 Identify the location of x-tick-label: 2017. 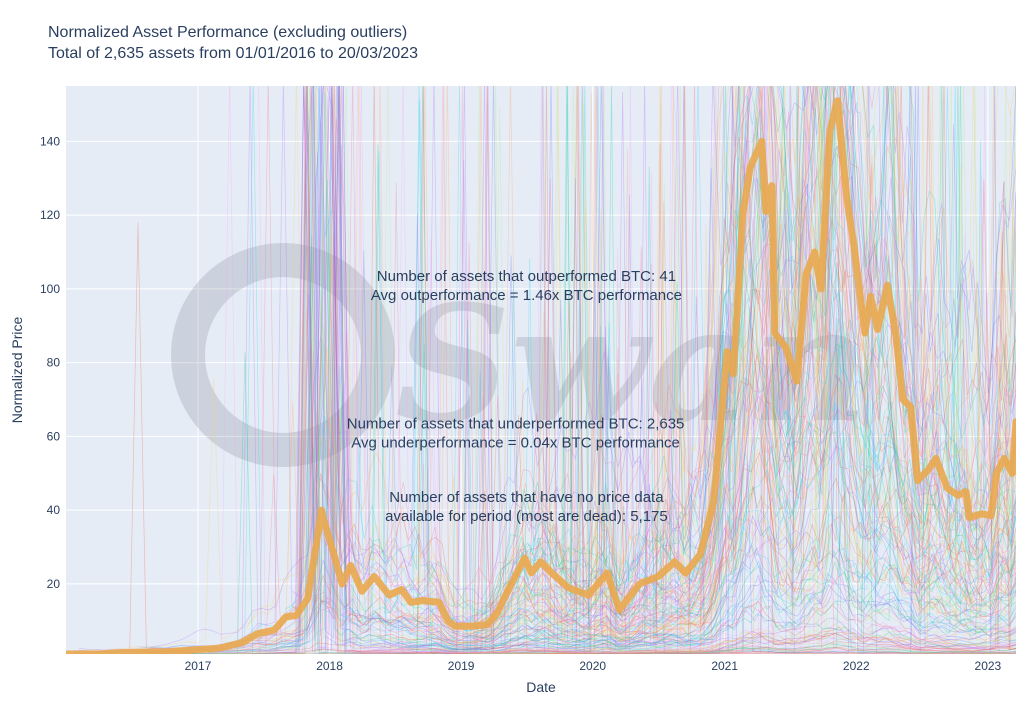
(198, 666).